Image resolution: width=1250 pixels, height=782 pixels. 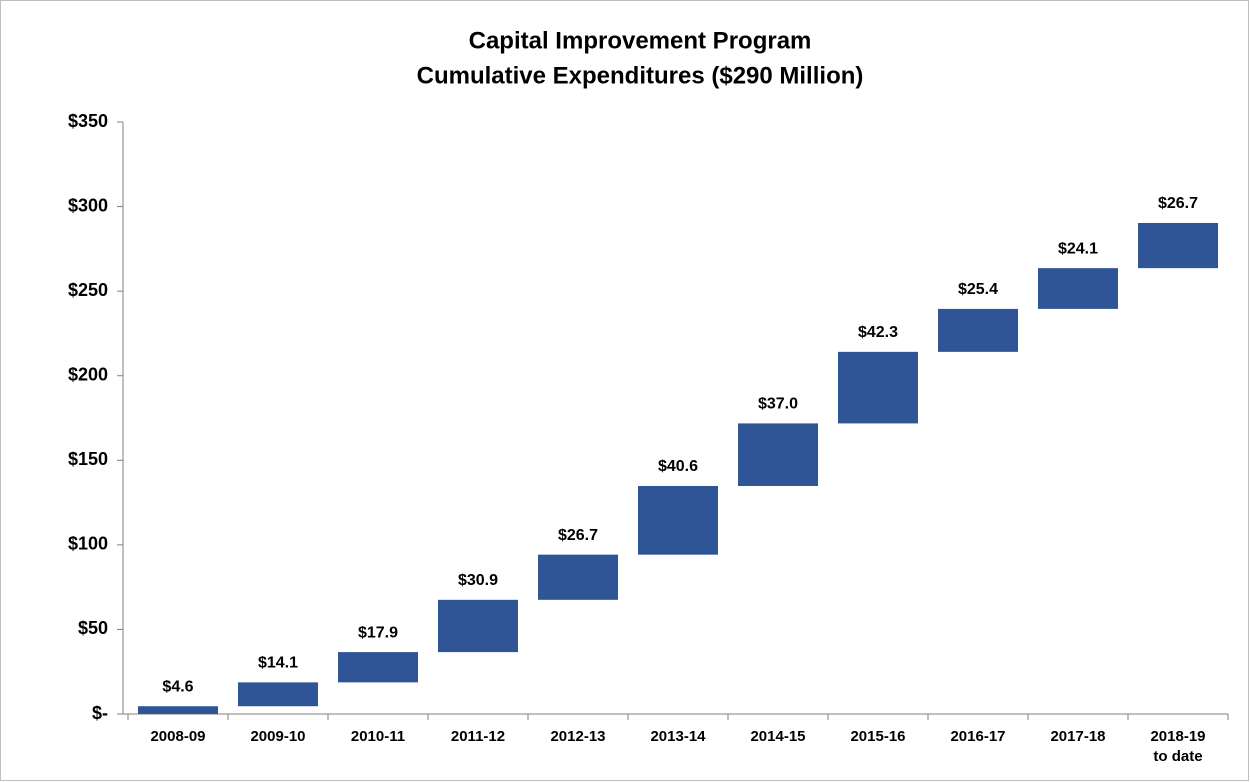 What do you see at coordinates (478, 736) in the screenshot?
I see `x-tick-label: 2011-12` at bounding box center [478, 736].